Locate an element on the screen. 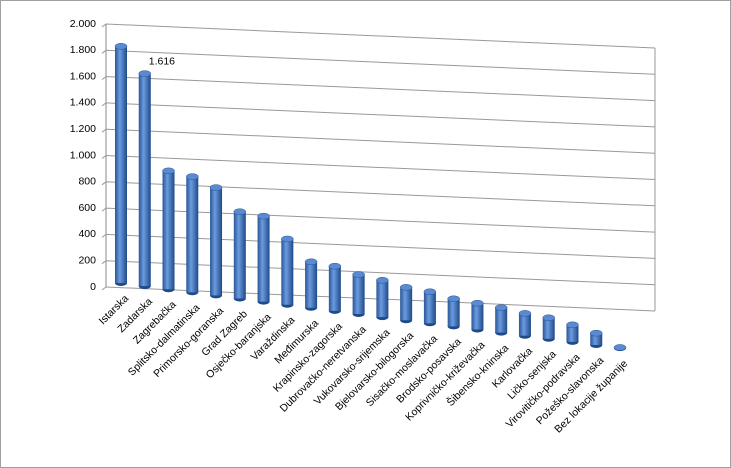 Image resolution: width=731 pixels, height=468 pixels. y-tick-label: 800 is located at coordinates (87, 182).